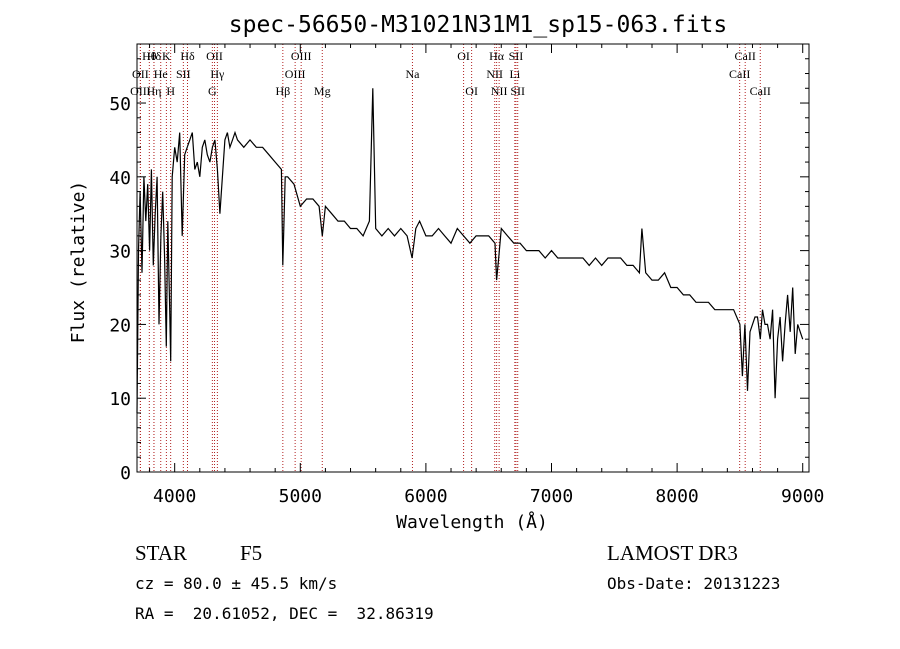 This screenshot has width=900, height=649. I want to click on y-tick-label: 50, so click(120, 104).